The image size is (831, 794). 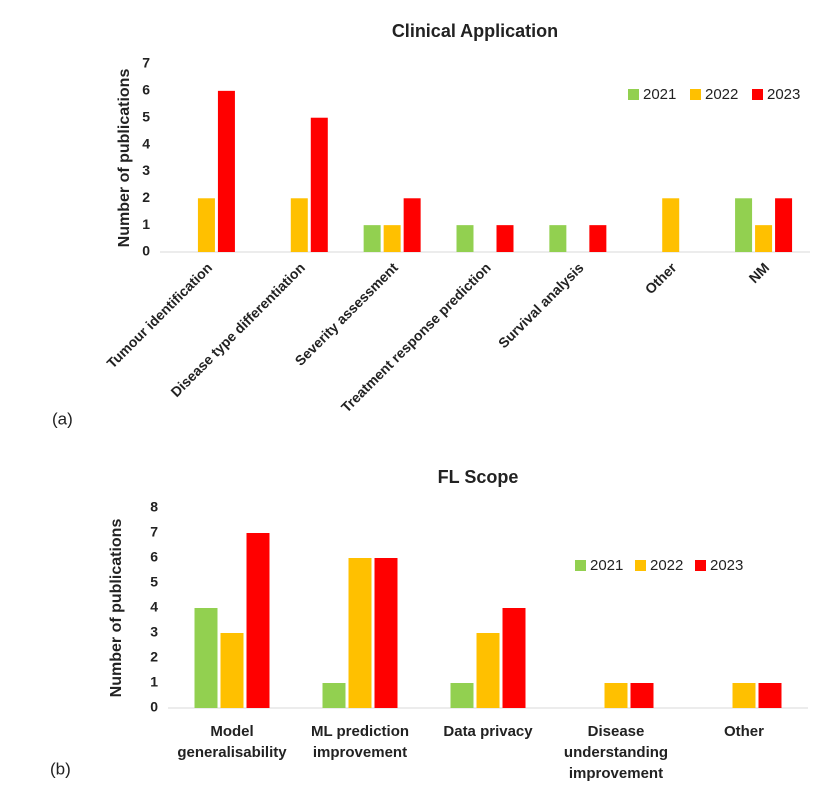 What do you see at coordinates (360, 731) in the screenshot?
I see `x-tick-label: ML prediction` at bounding box center [360, 731].